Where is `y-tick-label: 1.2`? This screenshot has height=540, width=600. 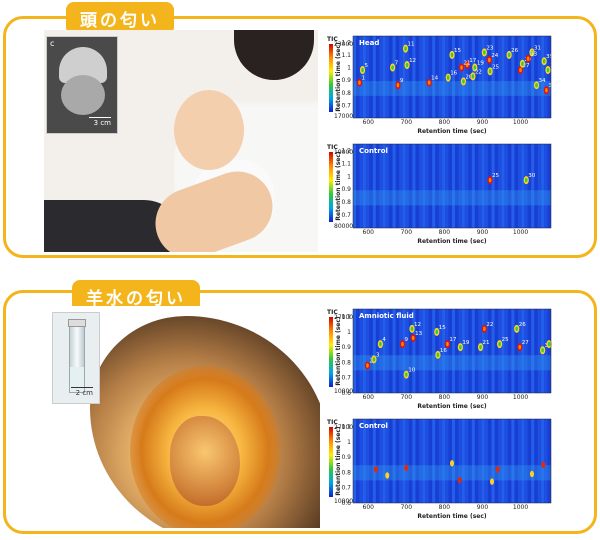 y-tick-label: 1.2 is located at coordinates (346, 150).